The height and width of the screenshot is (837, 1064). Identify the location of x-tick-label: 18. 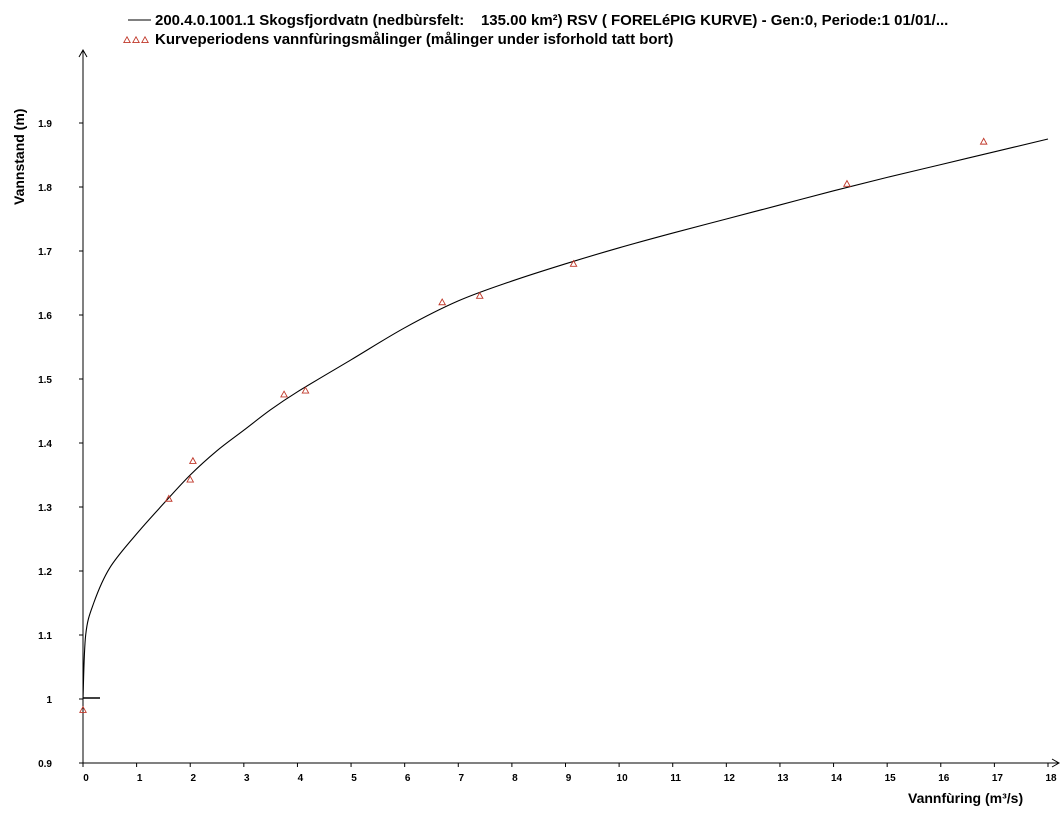
(1051, 778).